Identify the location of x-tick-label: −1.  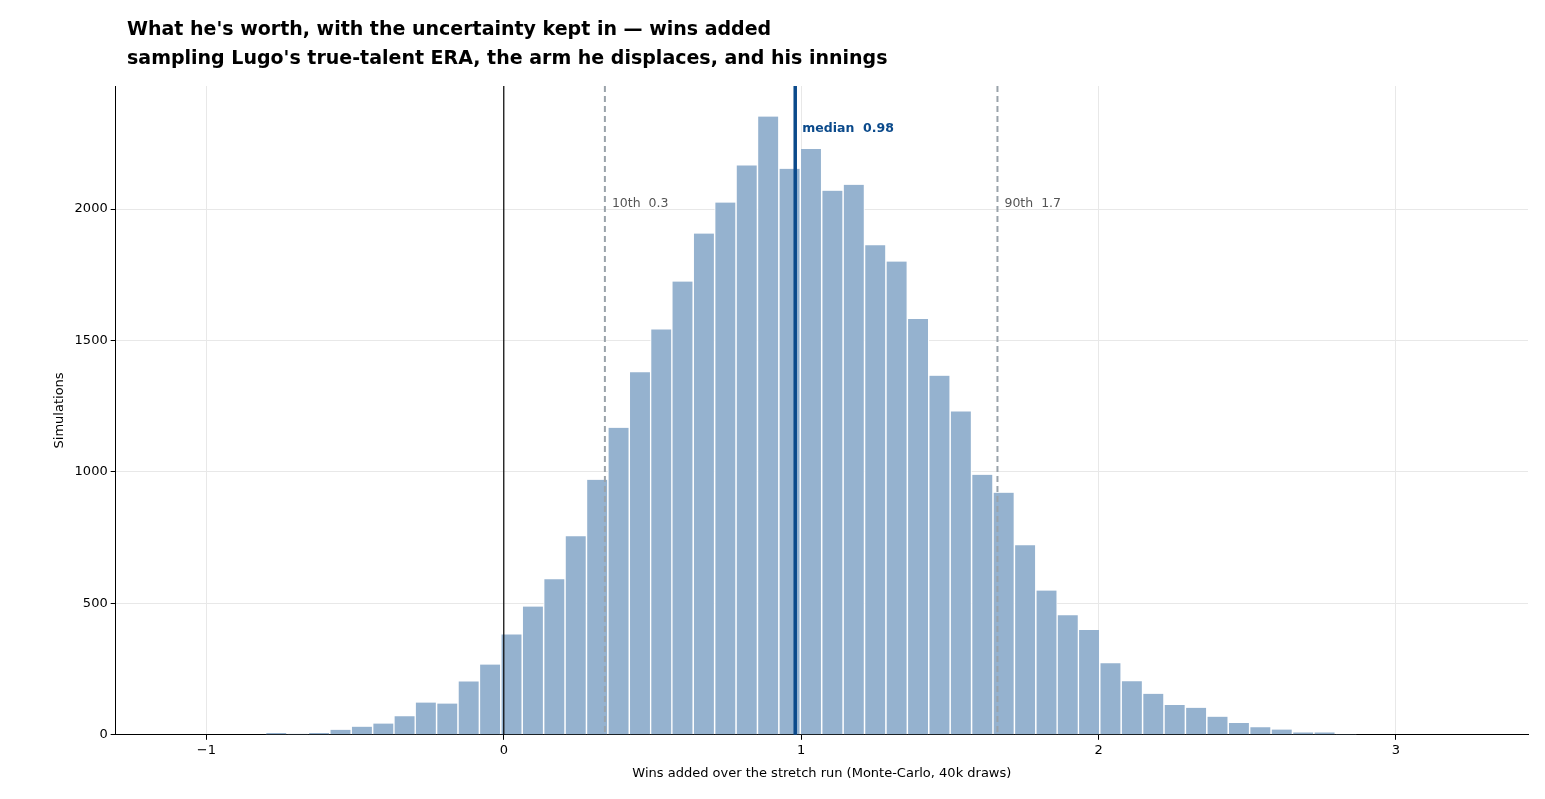
(206, 749).